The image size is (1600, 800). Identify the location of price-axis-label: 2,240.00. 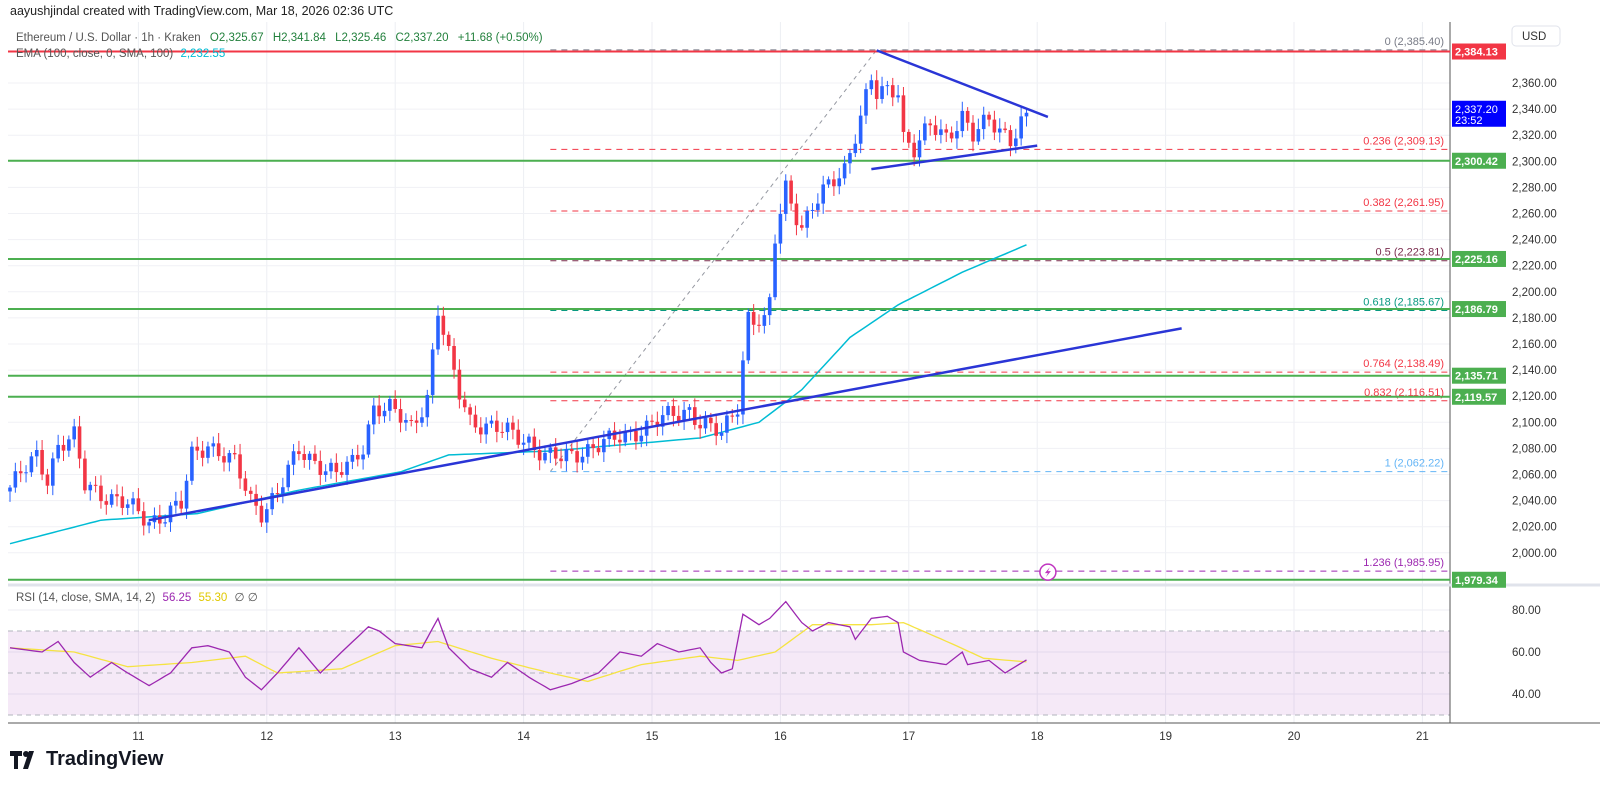
(1534, 241).